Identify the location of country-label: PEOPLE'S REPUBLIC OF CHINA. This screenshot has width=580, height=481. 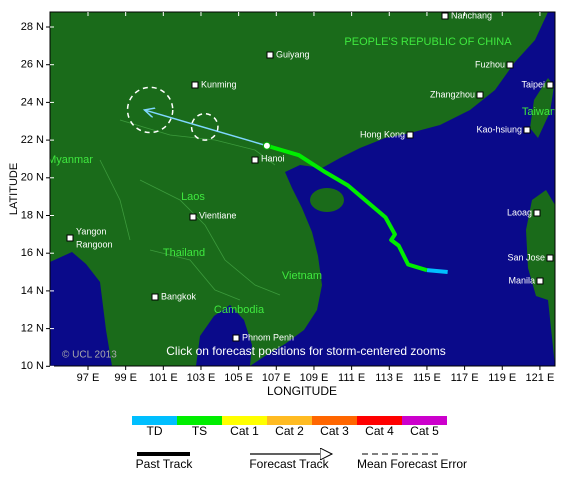
(428, 42).